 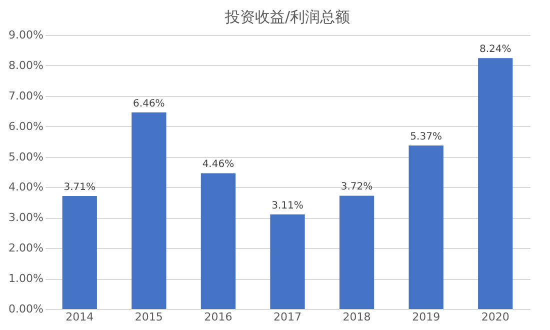 I want to click on x-tick-label: 2015, so click(x=148, y=317).